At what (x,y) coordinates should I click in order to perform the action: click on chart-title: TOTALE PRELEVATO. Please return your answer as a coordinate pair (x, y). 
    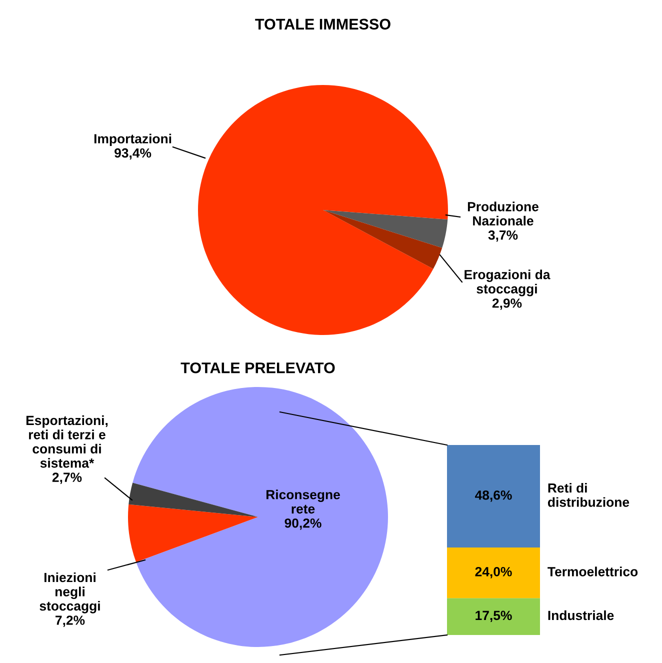
    Looking at the image, I should click on (257, 368).